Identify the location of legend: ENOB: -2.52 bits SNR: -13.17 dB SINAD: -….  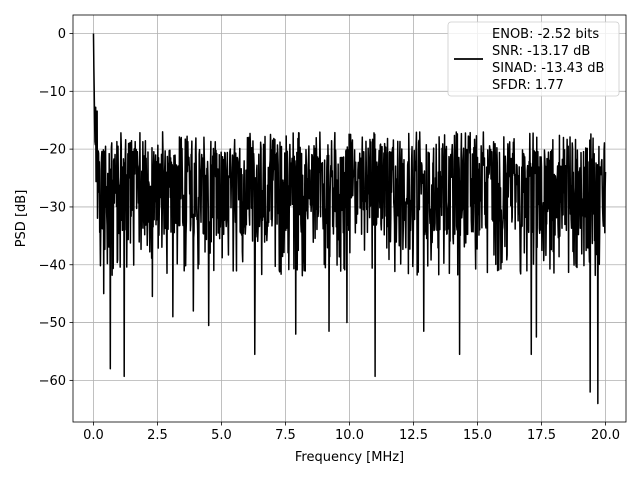
(533, 59).